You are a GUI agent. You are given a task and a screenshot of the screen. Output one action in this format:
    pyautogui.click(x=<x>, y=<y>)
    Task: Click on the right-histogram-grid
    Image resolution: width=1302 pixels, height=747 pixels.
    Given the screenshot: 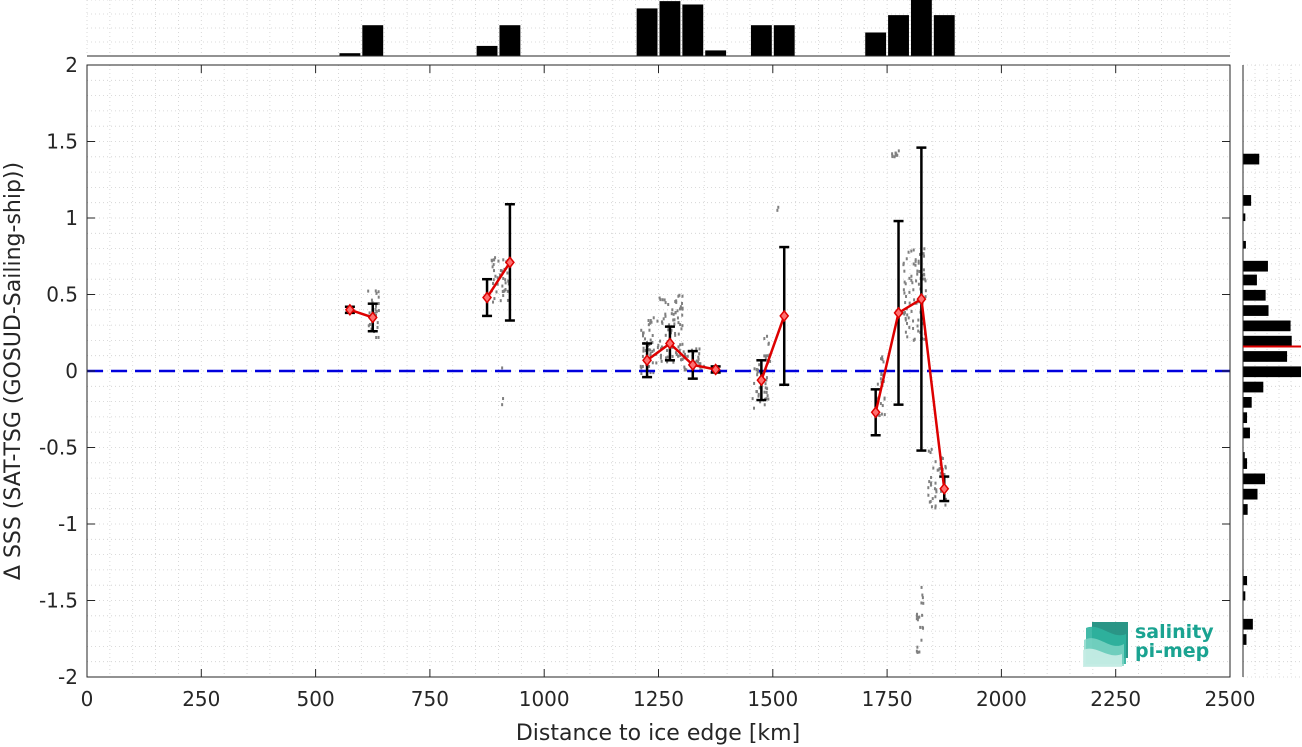 What is the action you would take?
    pyautogui.click(x=1271, y=371)
    